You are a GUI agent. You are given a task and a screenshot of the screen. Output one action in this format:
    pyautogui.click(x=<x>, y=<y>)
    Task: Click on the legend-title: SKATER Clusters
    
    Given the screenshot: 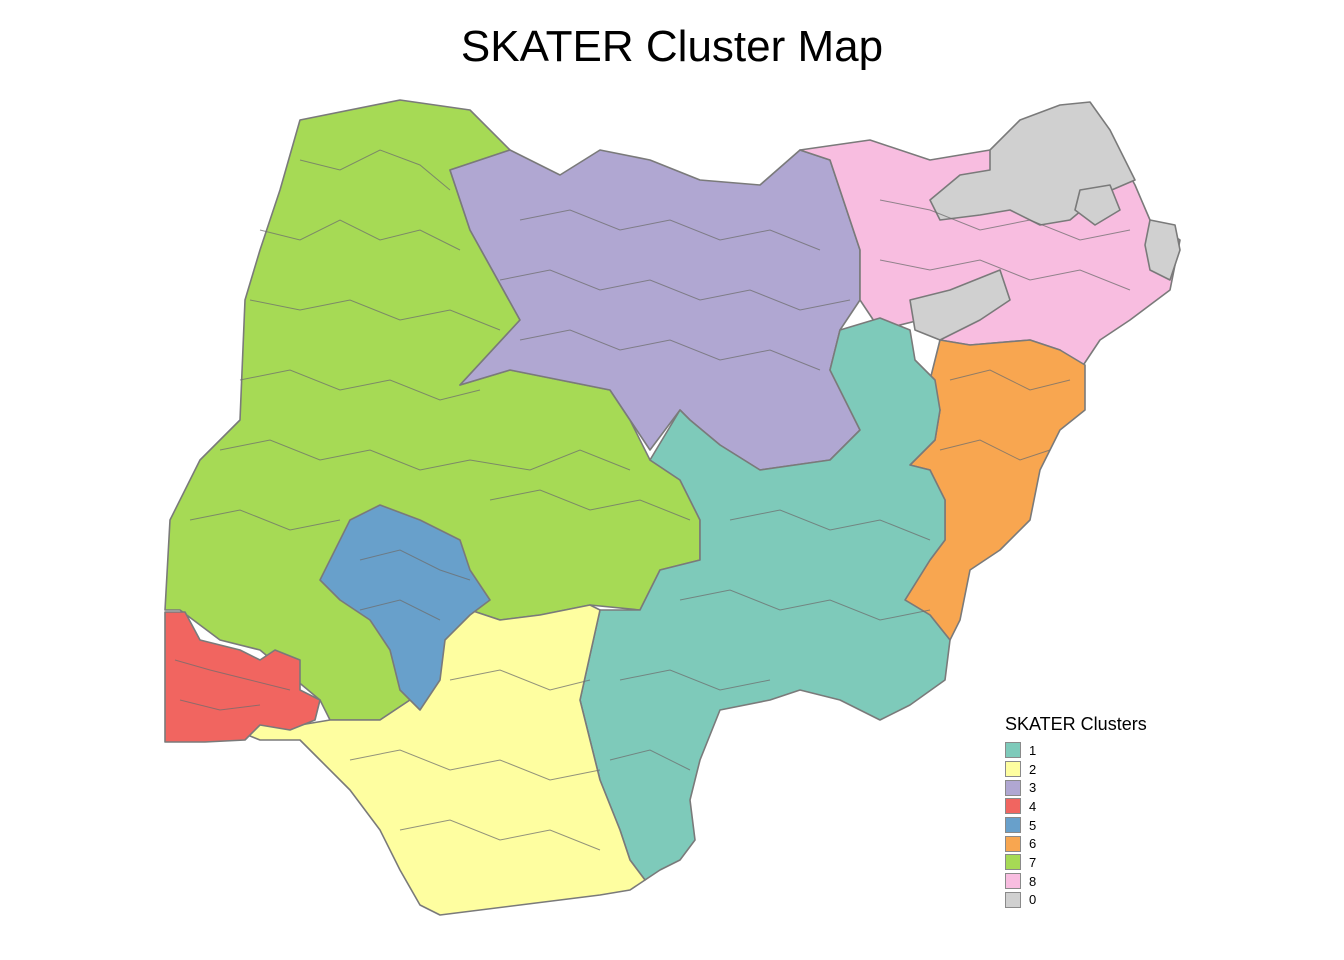 What is the action you would take?
    pyautogui.click(x=1076, y=724)
    